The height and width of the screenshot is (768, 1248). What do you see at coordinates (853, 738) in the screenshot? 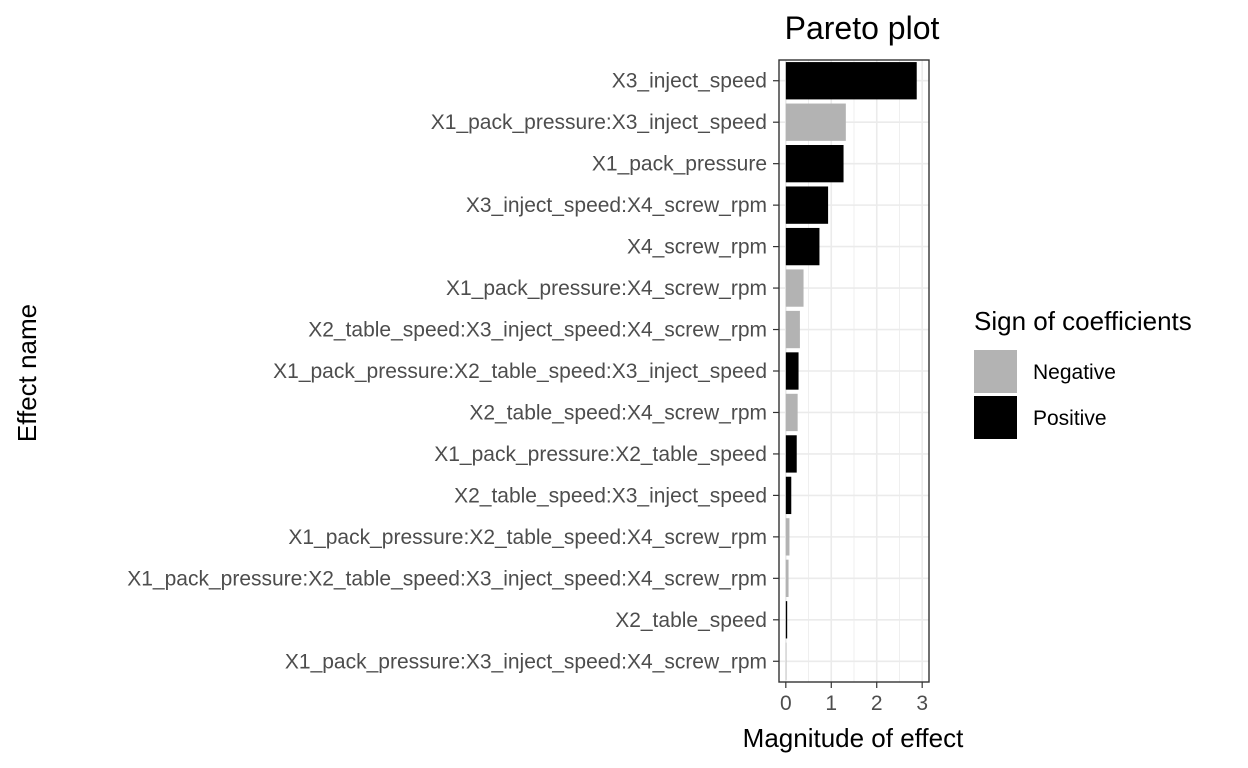
I see `x-axis-title: Magnitude of effect` at bounding box center [853, 738].